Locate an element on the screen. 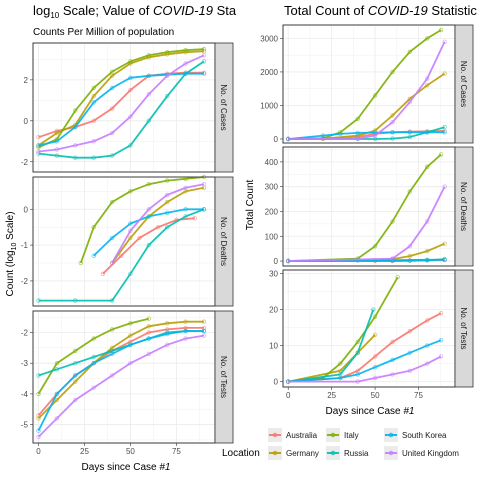  y-tick-label: -5 is located at coordinates (25, 425).